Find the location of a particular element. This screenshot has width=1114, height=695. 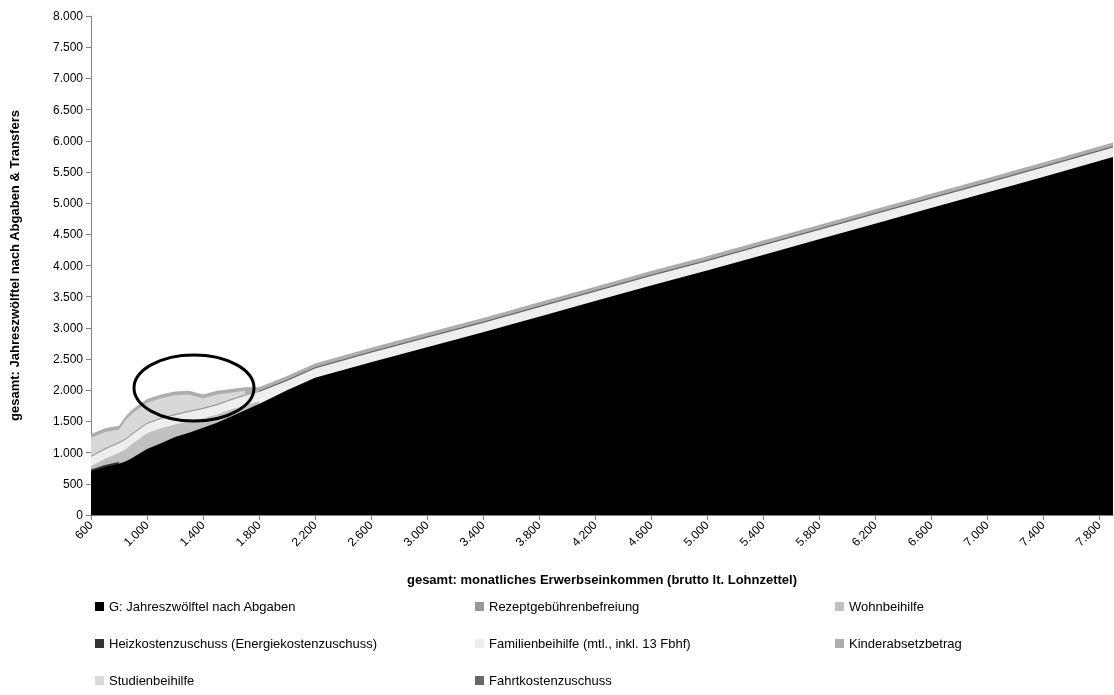

x-axis-title: gesamt: monatliches Erwerbseinkommen (brutto lt. Lohnzettel) is located at coordinates (602, 579).